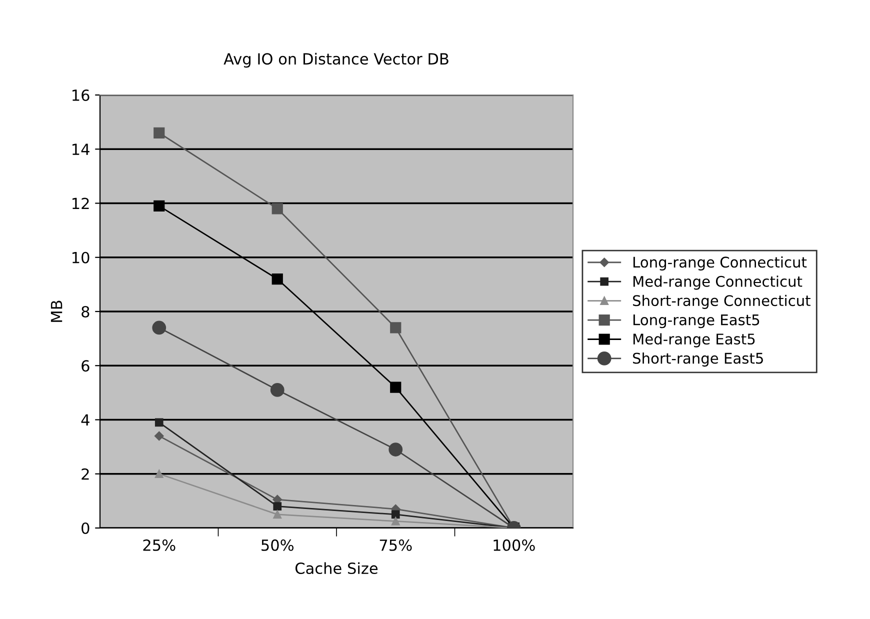 The width and height of the screenshot is (870, 619). I want to click on y-tick-label: 14, so click(81, 149).